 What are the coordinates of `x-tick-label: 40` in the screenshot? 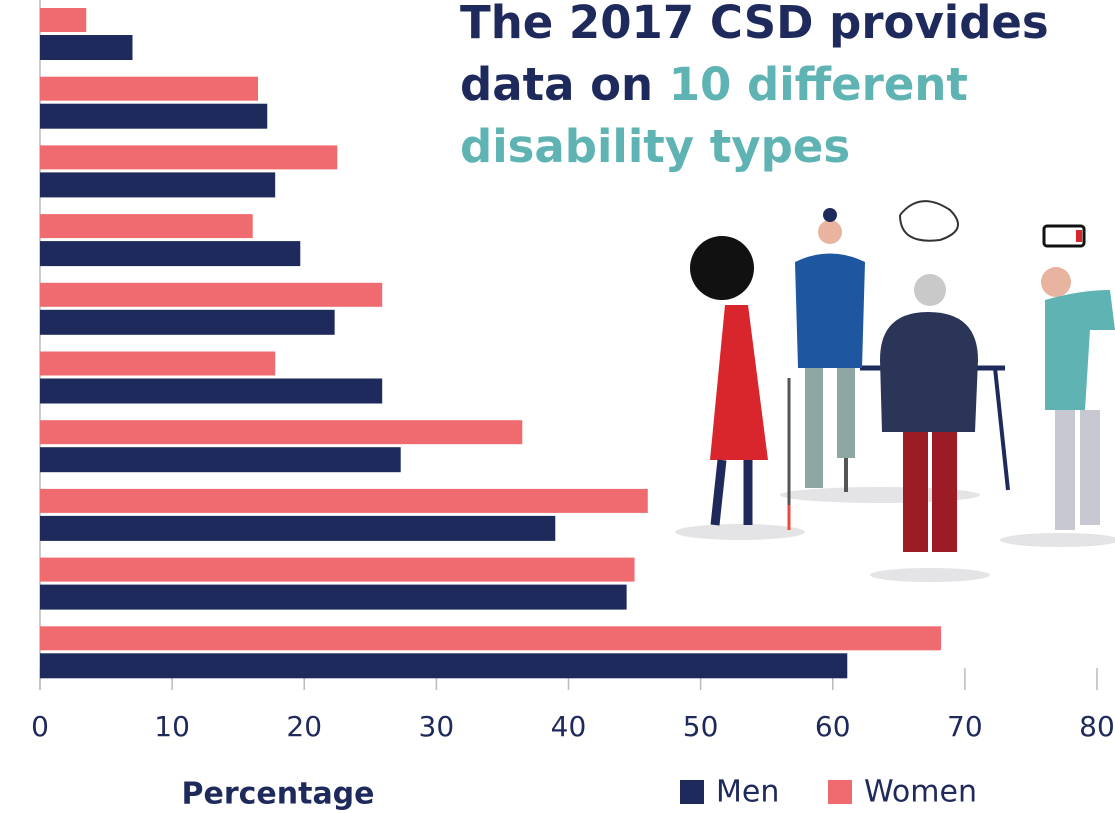 It's located at (569, 726).